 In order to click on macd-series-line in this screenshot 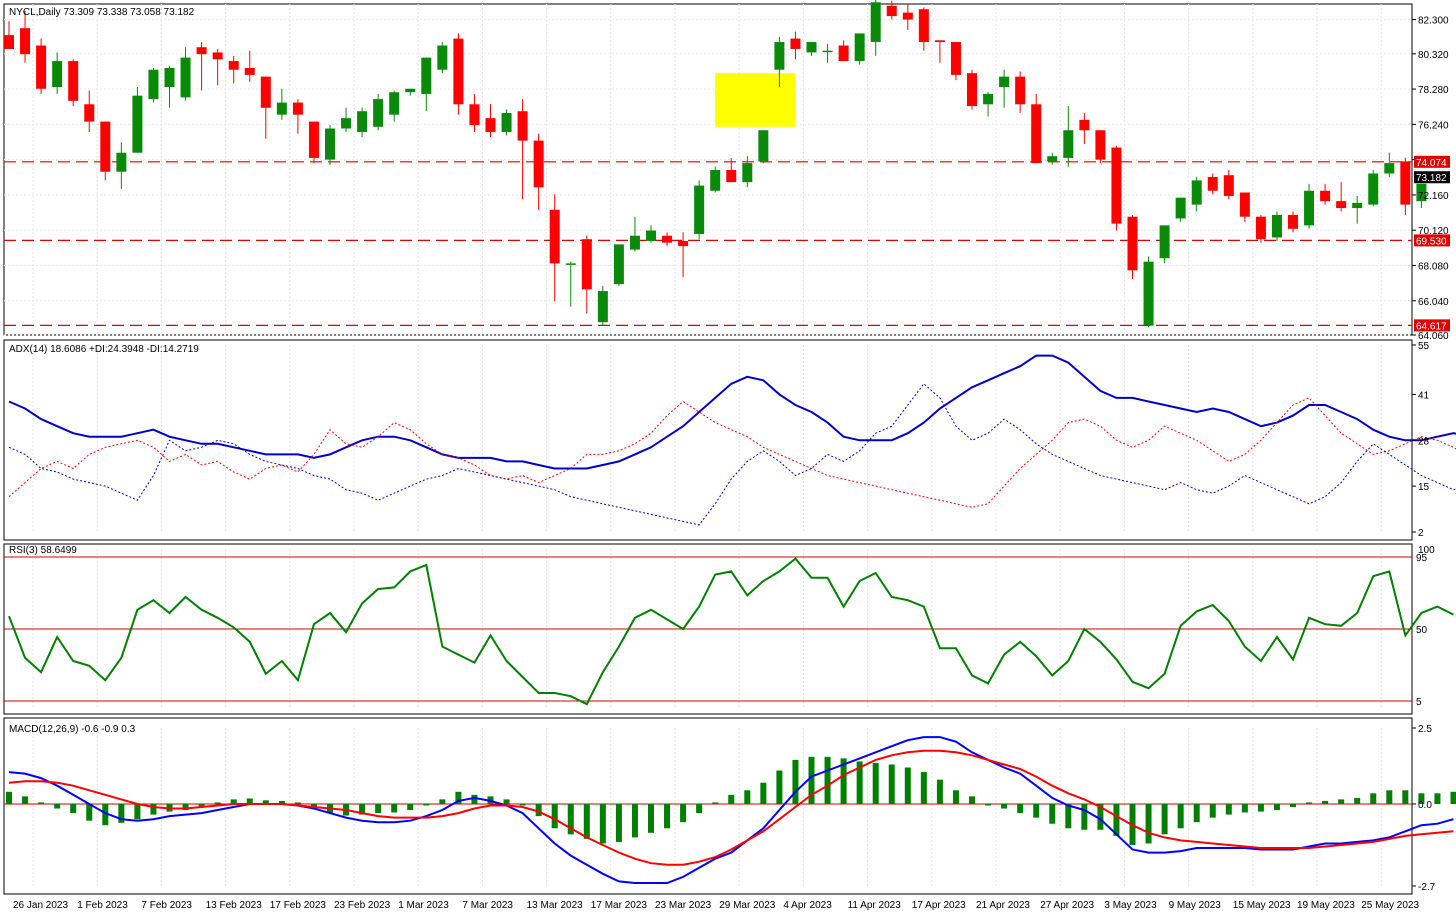, I will do `click(731, 807)`.